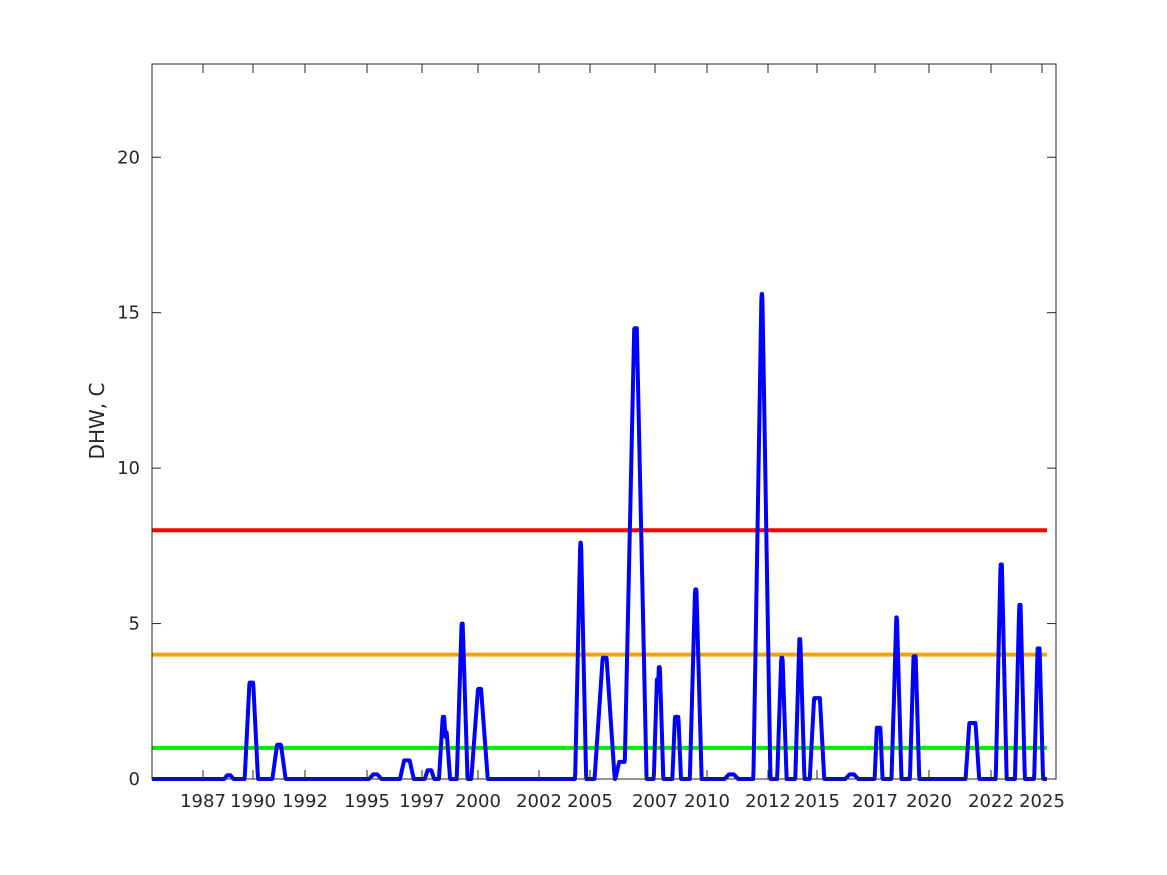 The image size is (1167, 875). What do you see at coordinates (707, 801) in the screenshot?
I see `x-tick-label: 2010` at bounding box center [707, 801].